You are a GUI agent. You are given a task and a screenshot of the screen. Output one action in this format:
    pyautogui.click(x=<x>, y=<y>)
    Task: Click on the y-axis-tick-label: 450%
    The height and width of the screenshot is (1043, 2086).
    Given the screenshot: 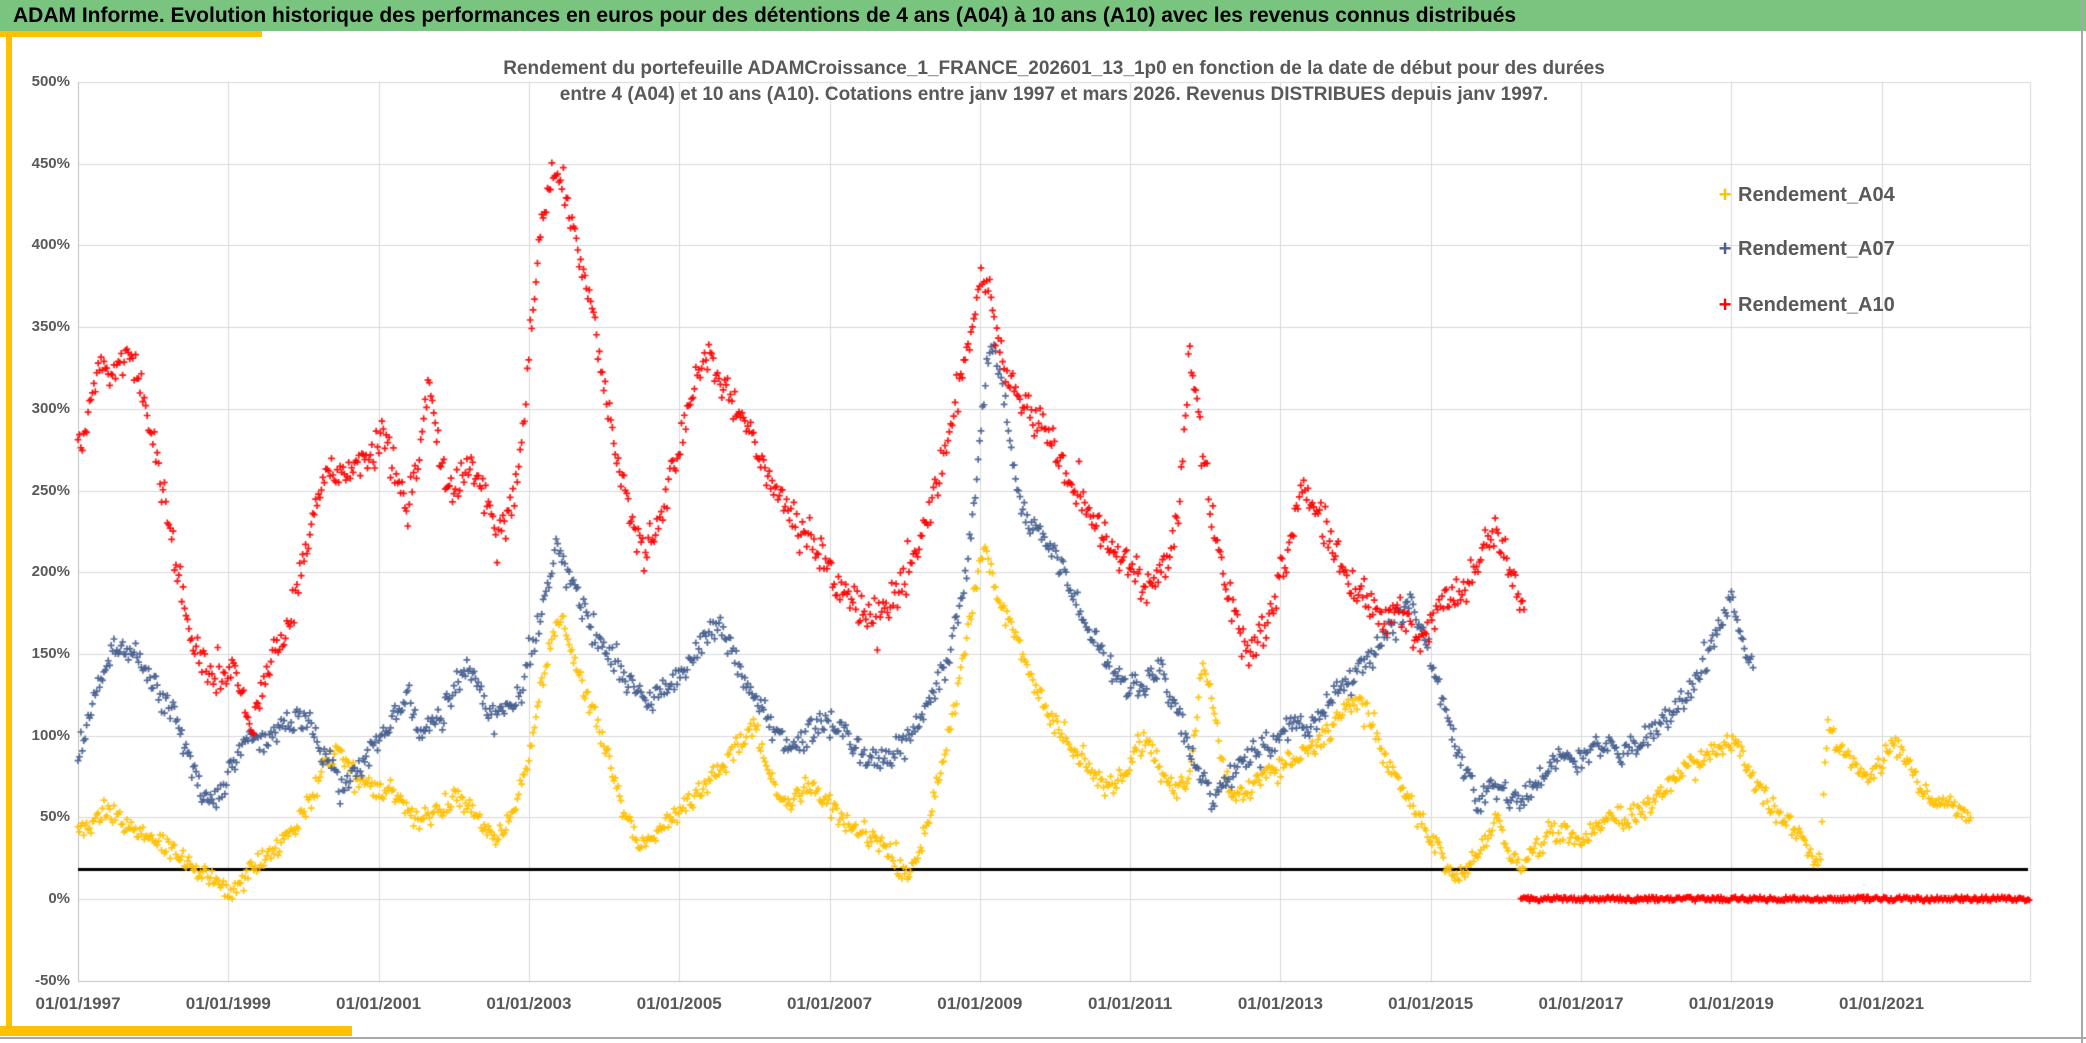 What is the action you would take?
    pyautogui.click(x=50, y=163)
    